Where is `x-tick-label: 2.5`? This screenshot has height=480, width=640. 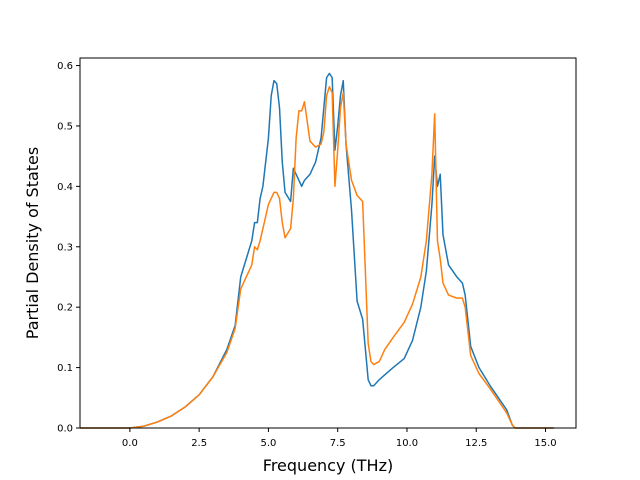 x-tick-label: 2.5 is located at coordinates (199, 443).